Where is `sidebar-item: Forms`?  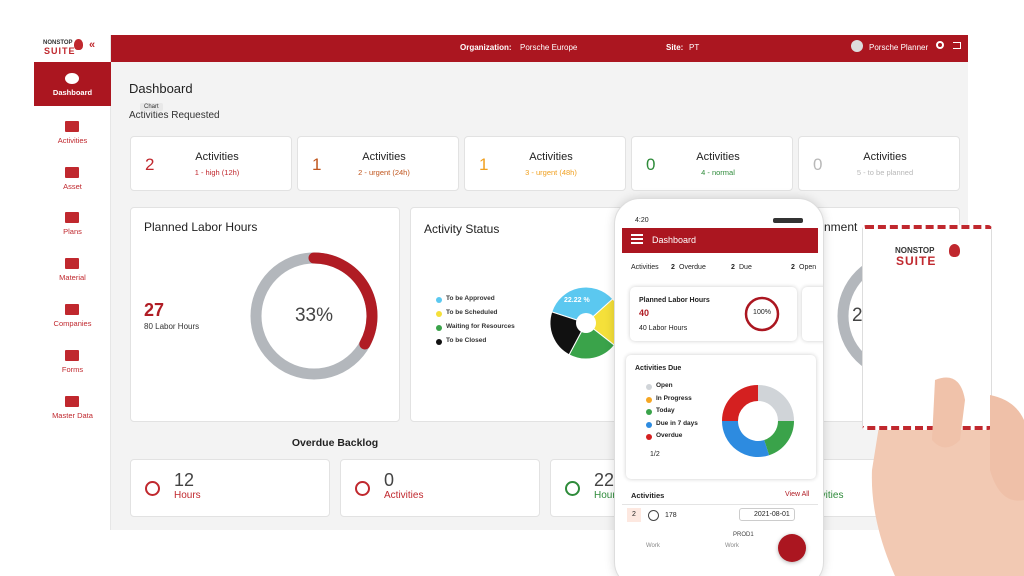
sidebar-item: Forms is located at coordinates (72, 361).